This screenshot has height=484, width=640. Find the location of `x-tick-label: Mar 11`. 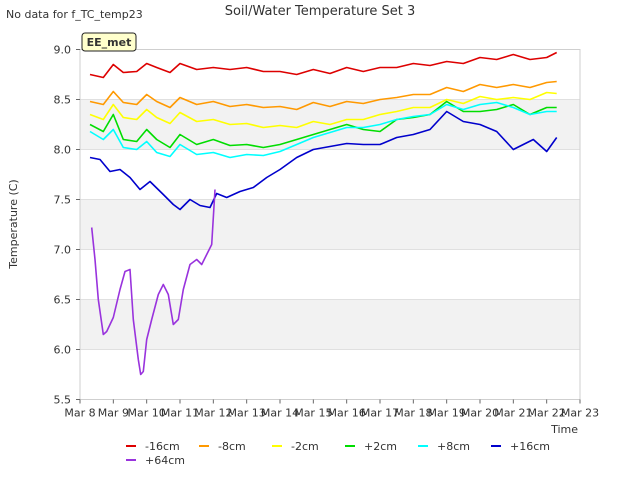

x-tick-label: Mar 11 is located at coordinates (180, 413).